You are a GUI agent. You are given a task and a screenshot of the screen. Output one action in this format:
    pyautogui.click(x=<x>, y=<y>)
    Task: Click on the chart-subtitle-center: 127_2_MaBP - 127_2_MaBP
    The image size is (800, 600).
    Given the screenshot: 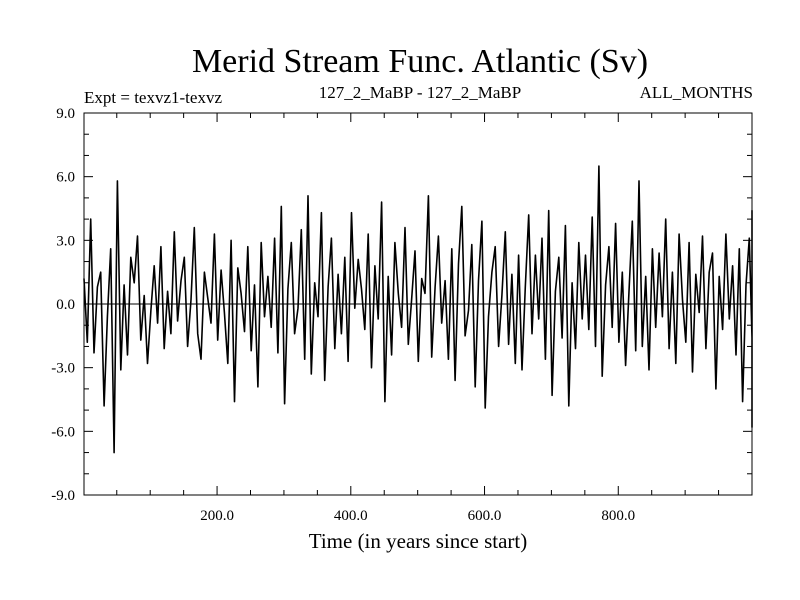 What is the action you would take?
    pyautogui.click(x=420, y=92)
    